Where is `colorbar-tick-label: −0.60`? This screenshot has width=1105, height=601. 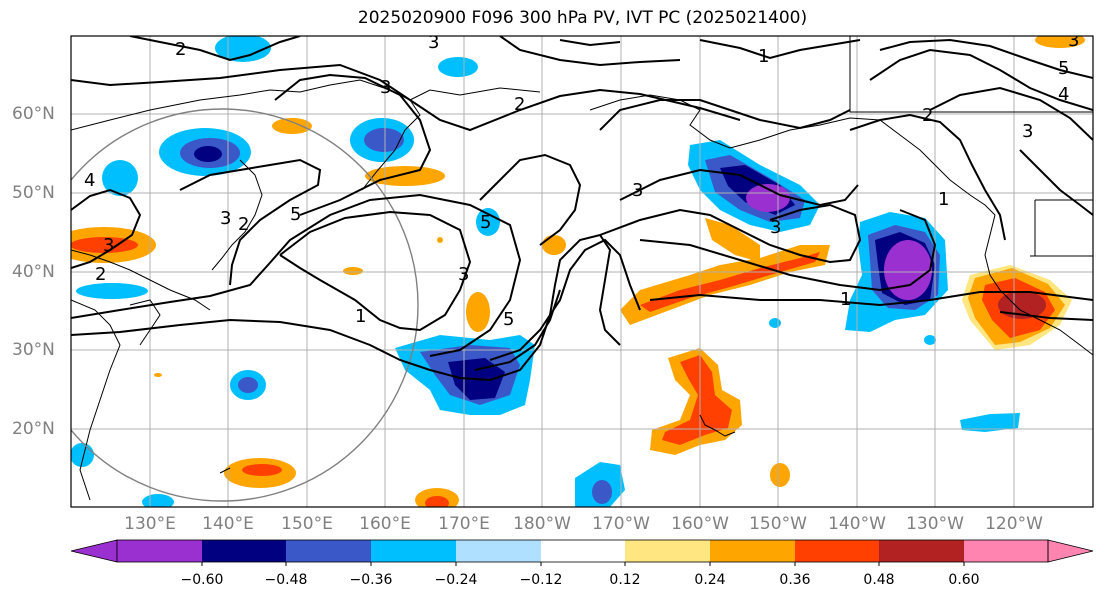
colorbar-tick-label: −0.60 is located at coordinates (202, 580).